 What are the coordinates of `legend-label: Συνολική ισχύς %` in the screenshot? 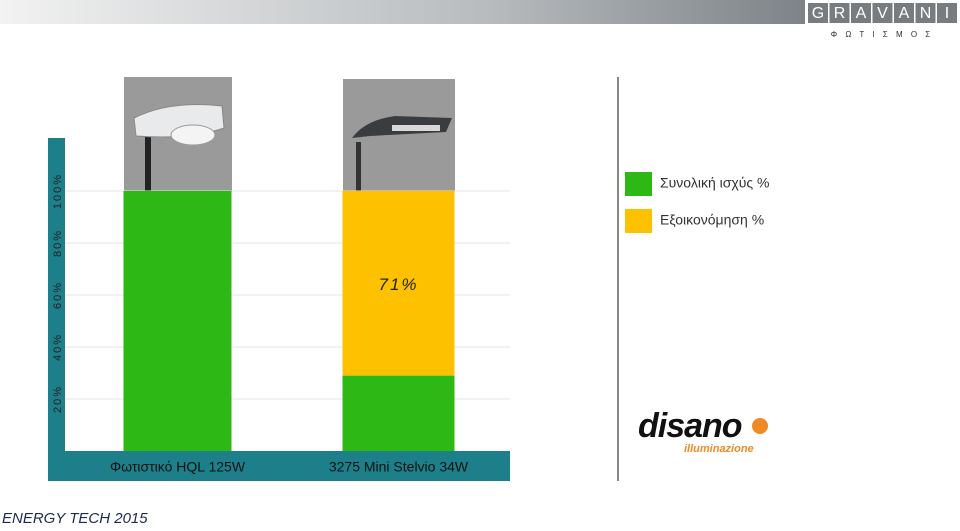 It's located at (714, 183).